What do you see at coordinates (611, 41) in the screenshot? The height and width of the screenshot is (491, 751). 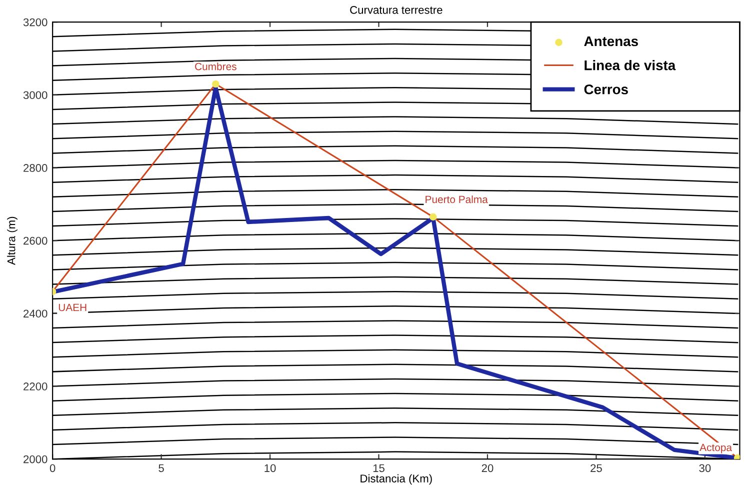 I see `legend-label: Antenas` at bounding box center [611, 41].